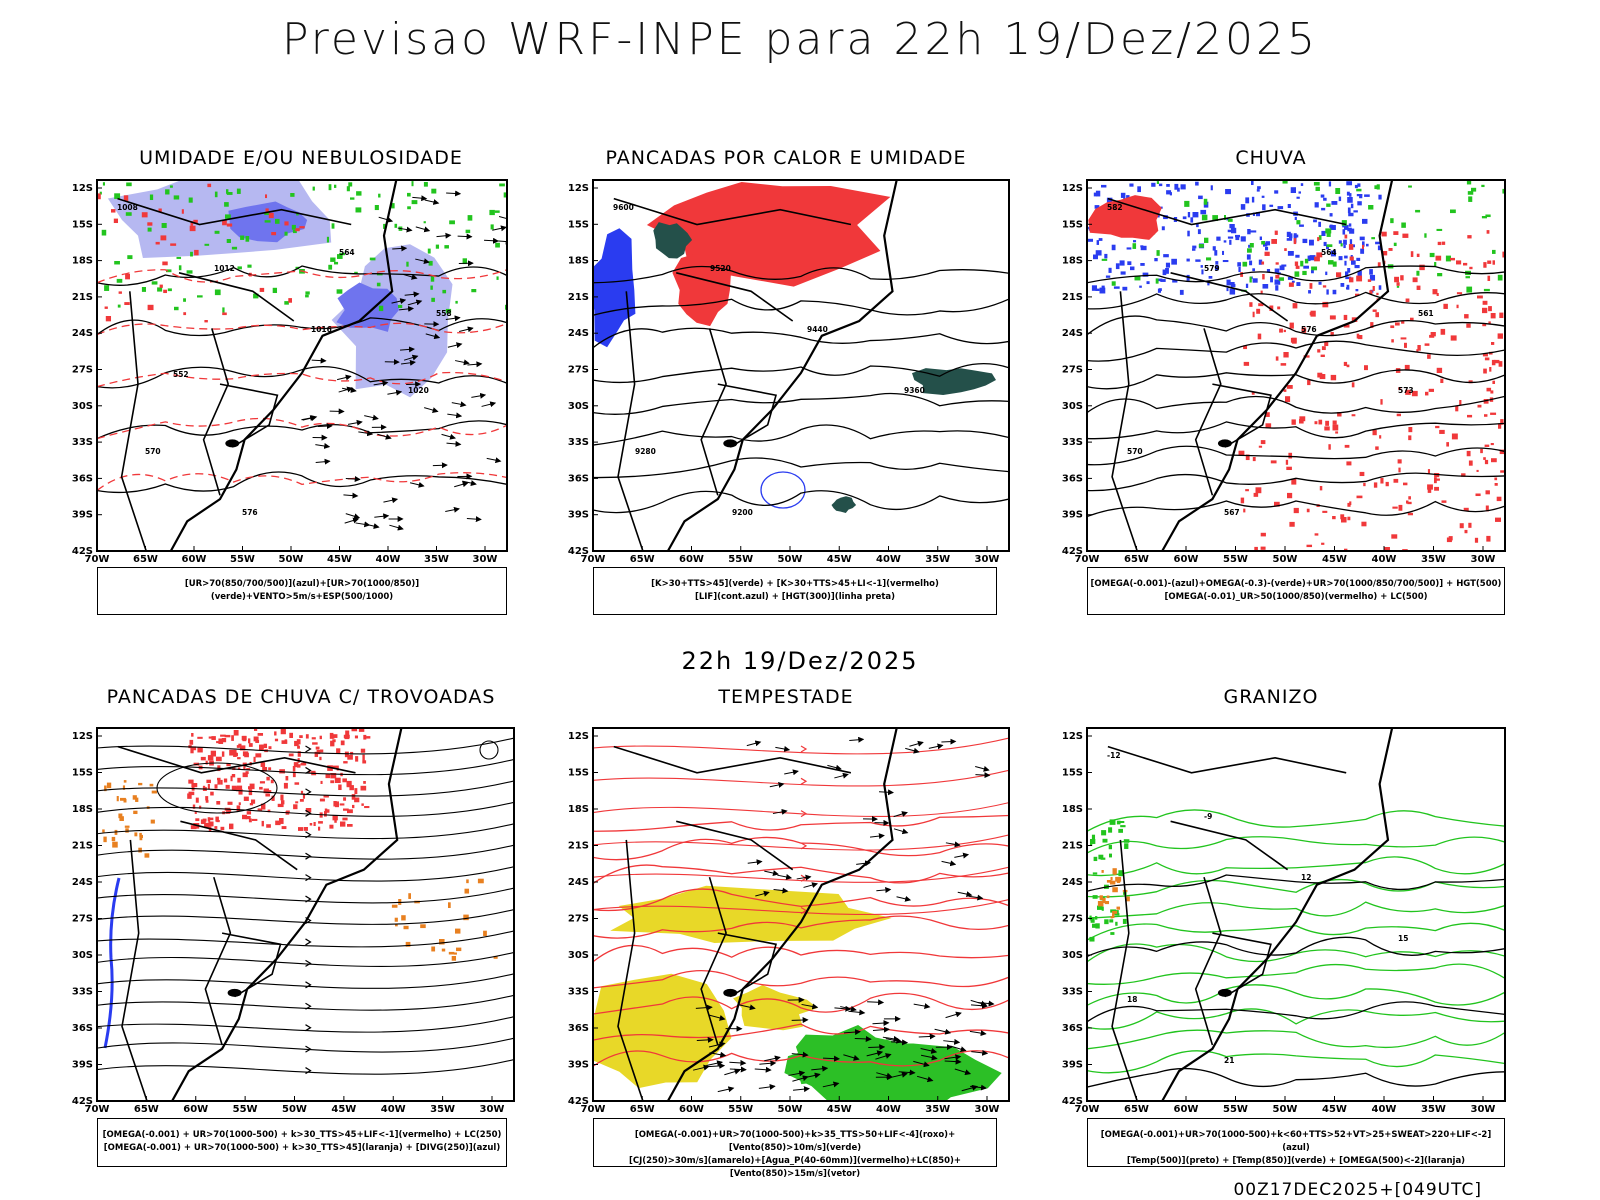  Describe the element at coordinates (1136, 559) in the screenshot. I see `longitude-label: 65W` at that location.